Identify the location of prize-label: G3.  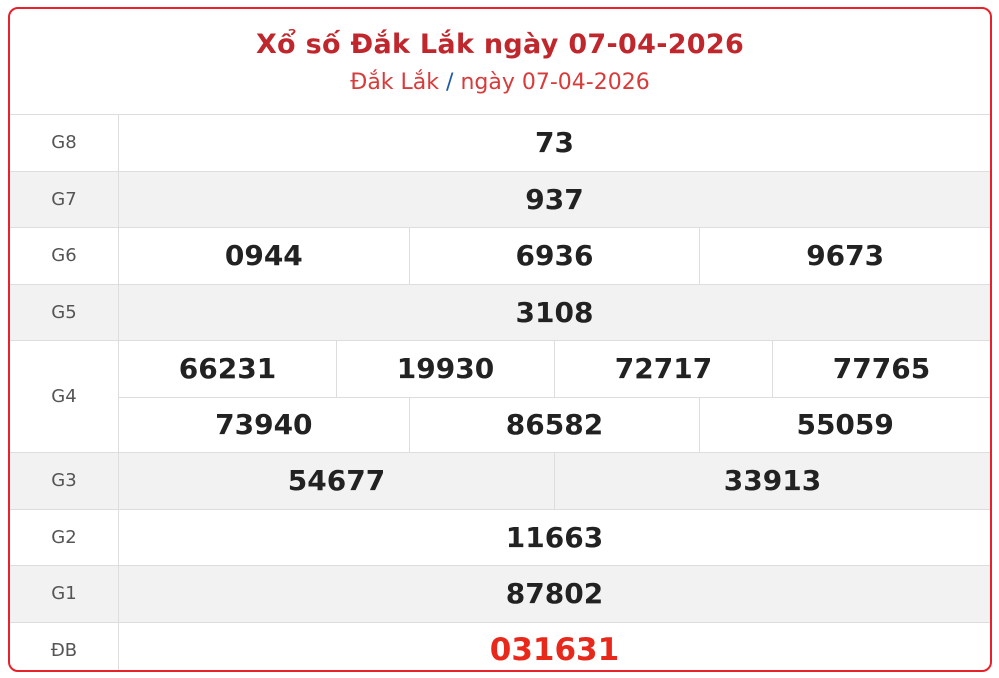
(64, 481).